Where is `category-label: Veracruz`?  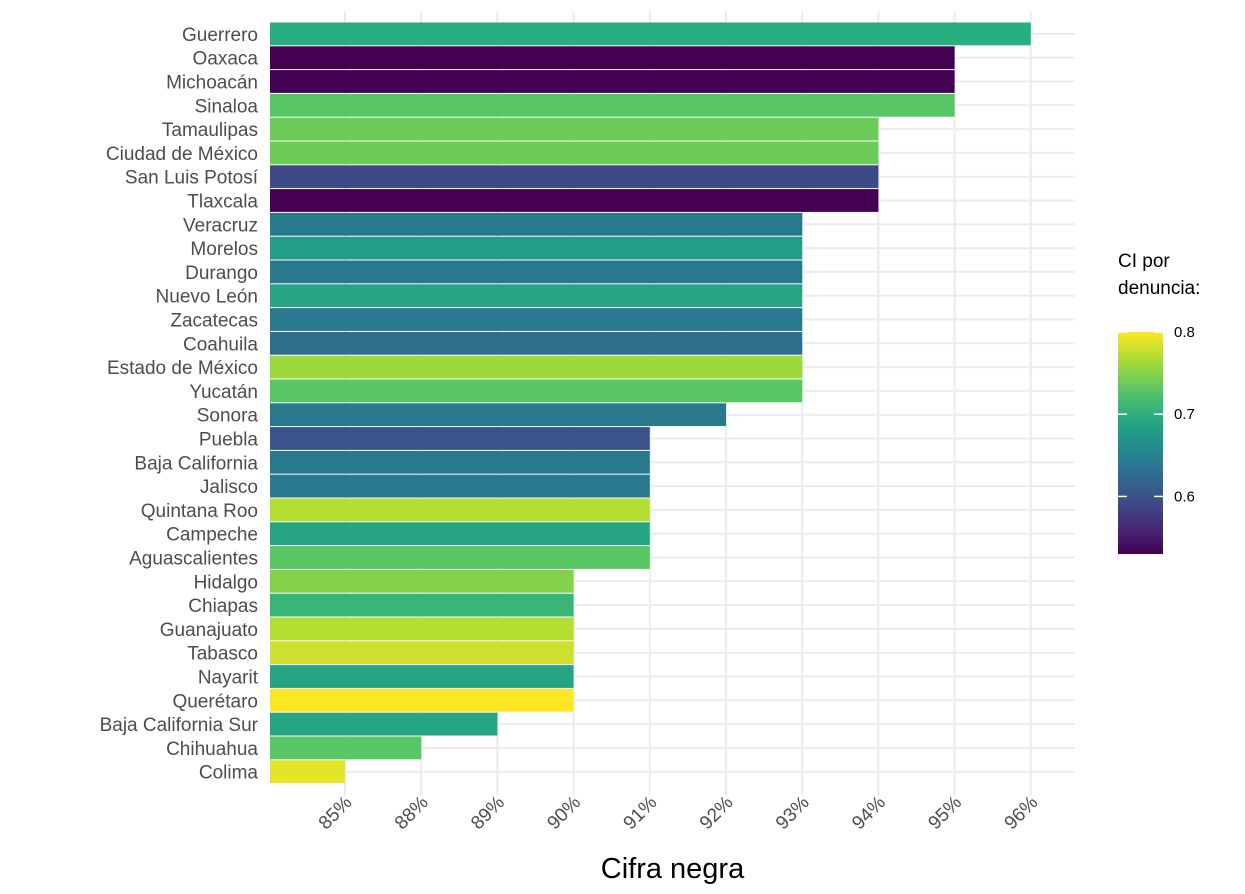
category-label: Veracruz is located at coordinates (220, 225).